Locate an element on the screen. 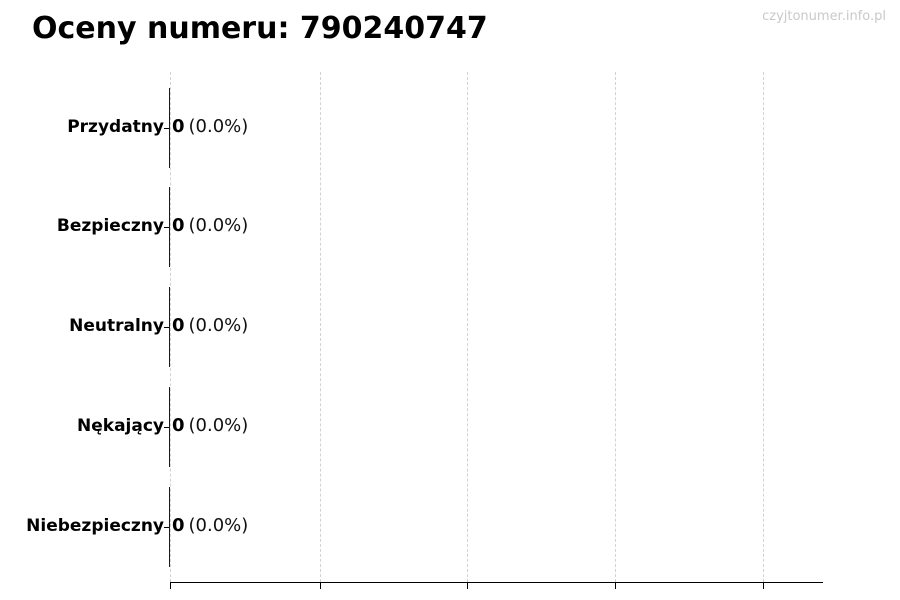 Image resolution: width=900 pixels, height=600 pixels. category-label: Przydatny is located at coordinates (115, 127).